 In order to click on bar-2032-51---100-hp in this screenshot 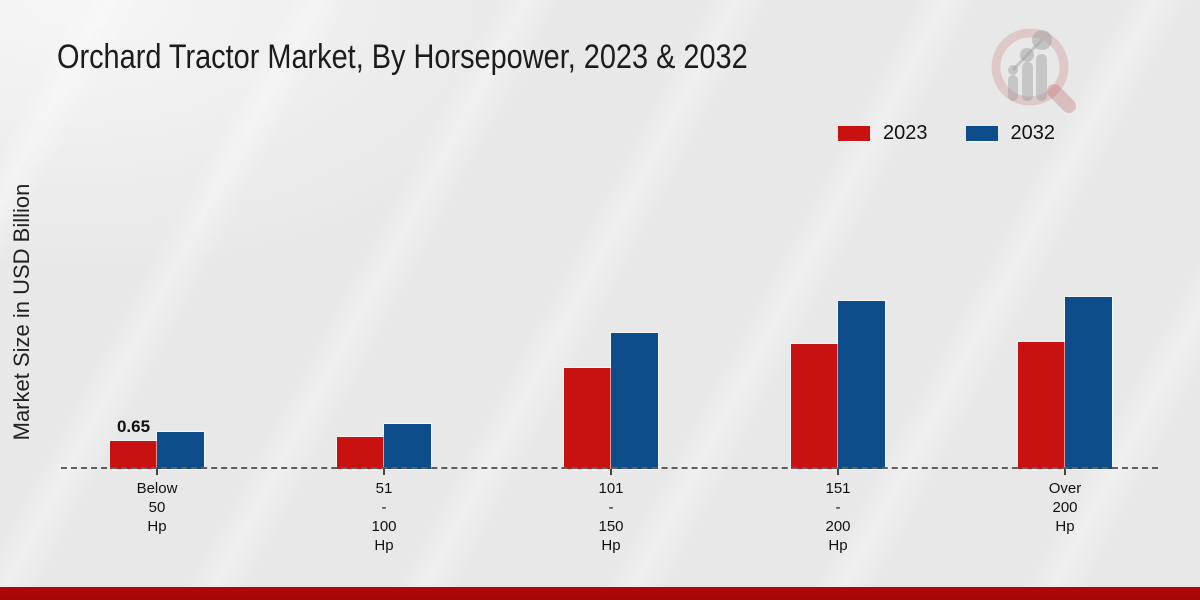, I will do `click(407, 446)`.